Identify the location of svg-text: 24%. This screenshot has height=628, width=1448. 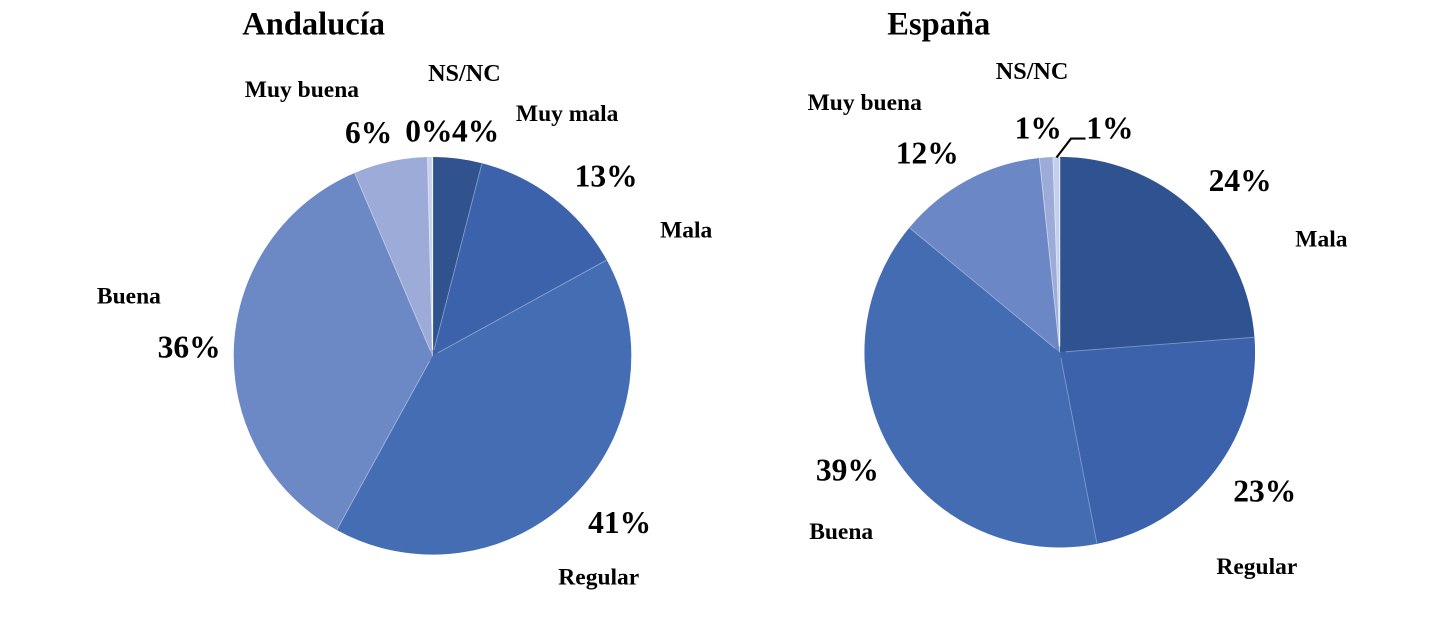
(1240, 180).